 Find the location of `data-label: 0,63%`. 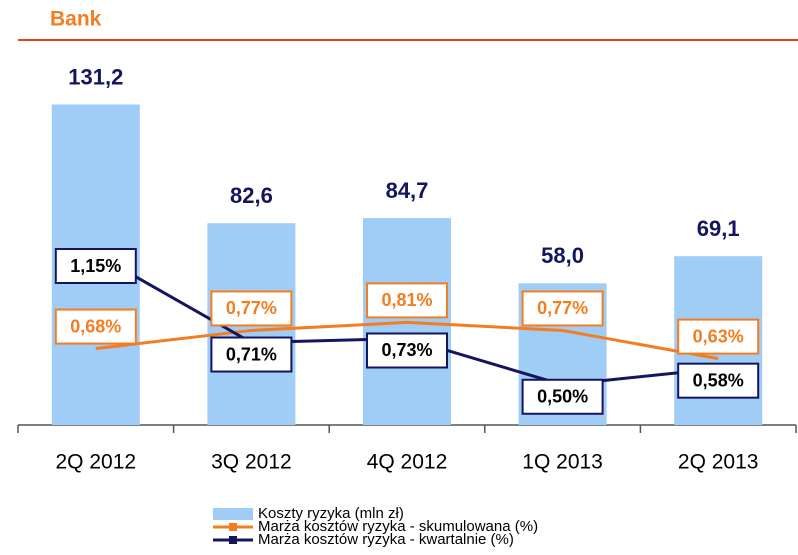

data-label: 0,63% is located at coordinates (718, 336).